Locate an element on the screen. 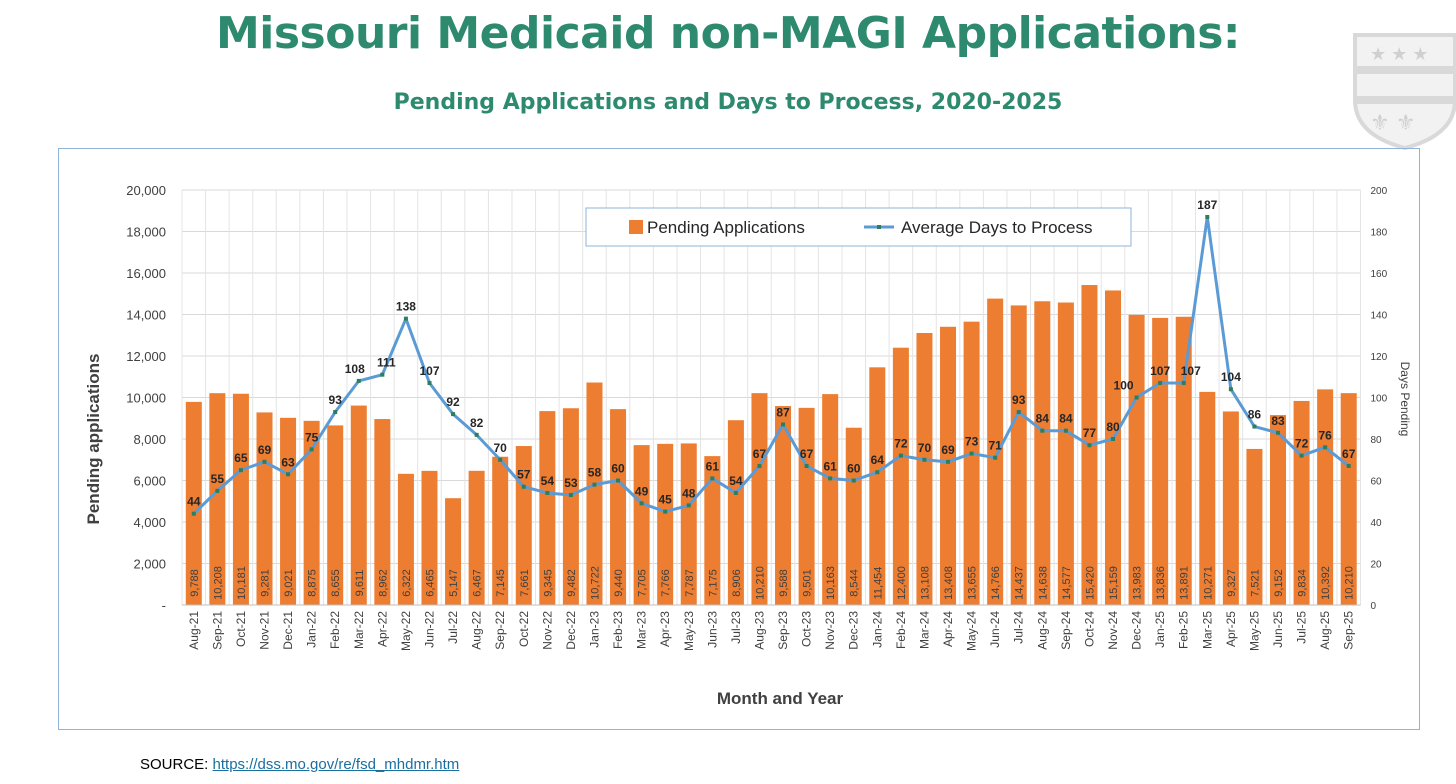  x-tick-label: Aug-21 is located at coordinates (194, 630).